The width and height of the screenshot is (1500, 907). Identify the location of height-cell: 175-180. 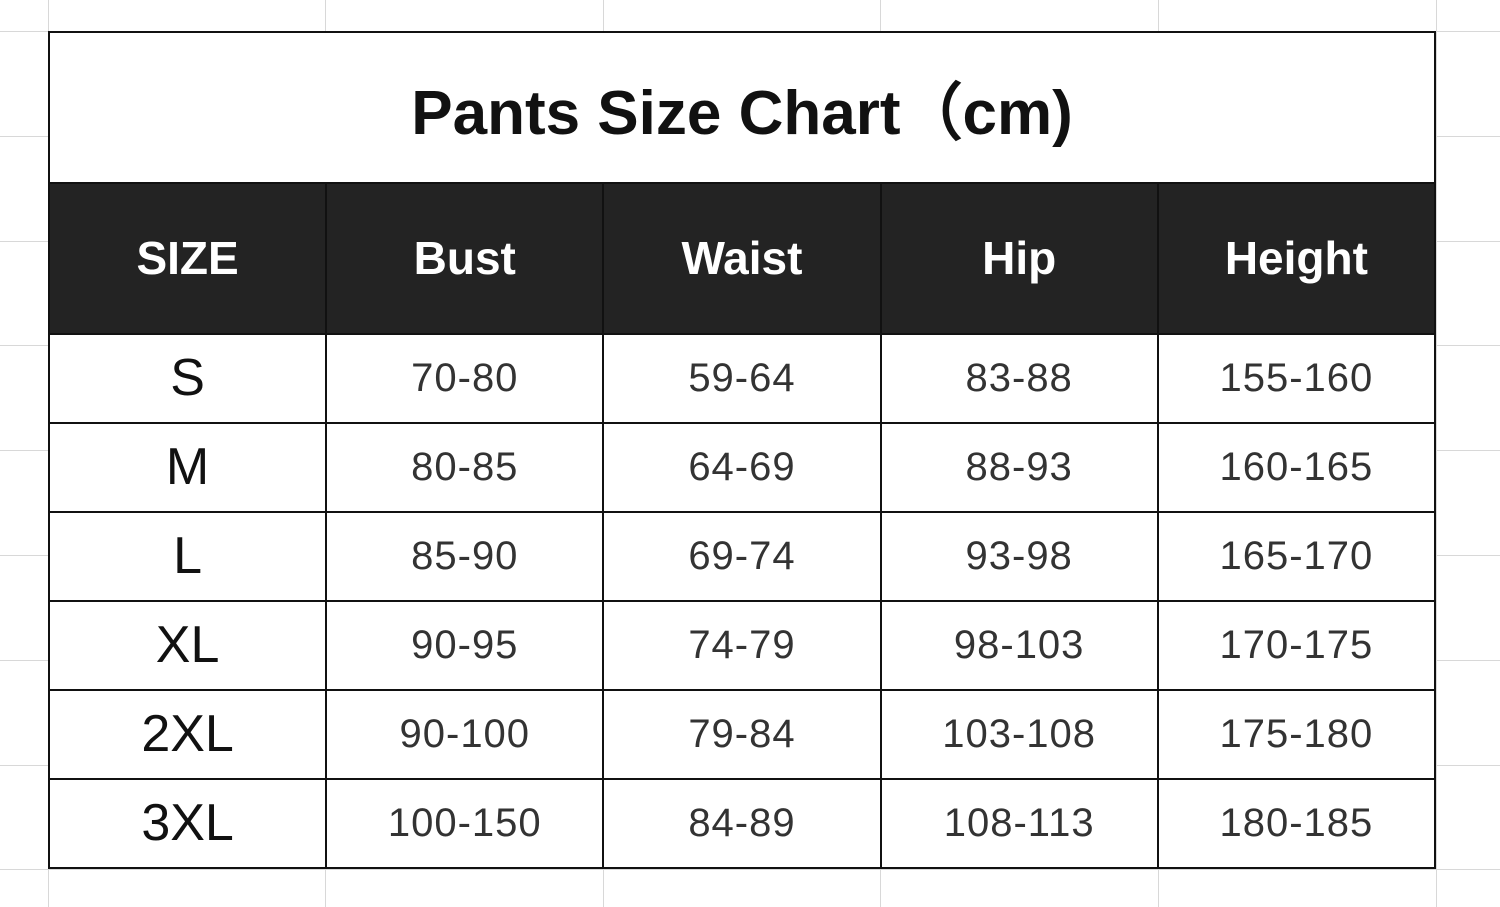
(1296, 734).